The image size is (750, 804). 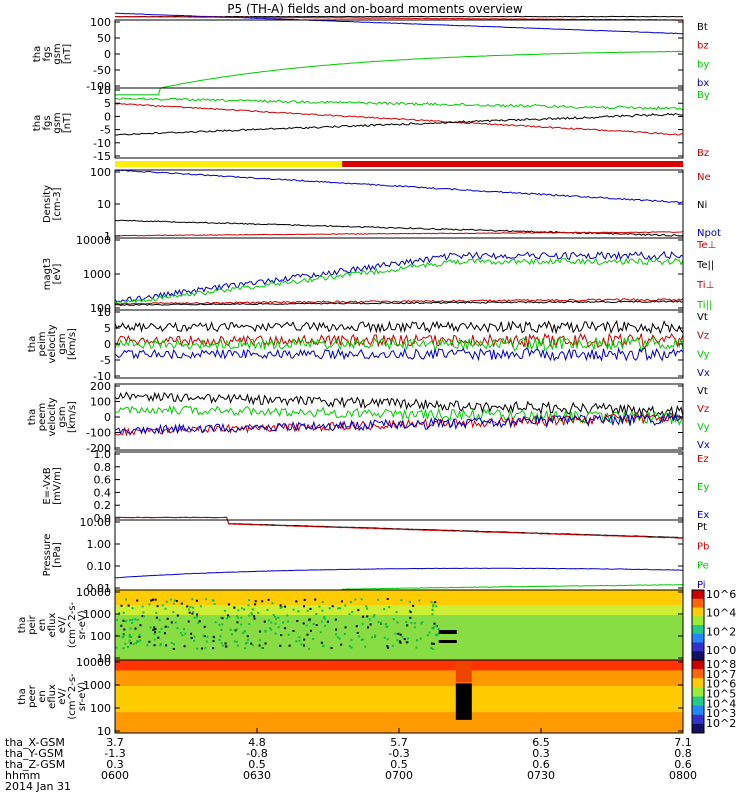 I want to click on legend-pressure-2: Pe, so click(x=703, y=566).